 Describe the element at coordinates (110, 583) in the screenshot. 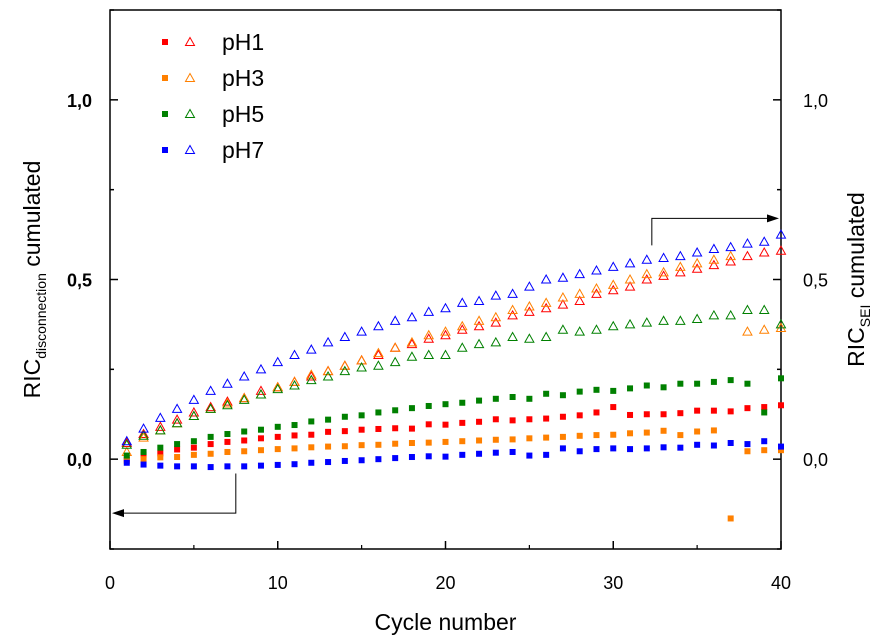

I see `x-tick-label: 0` at that location.